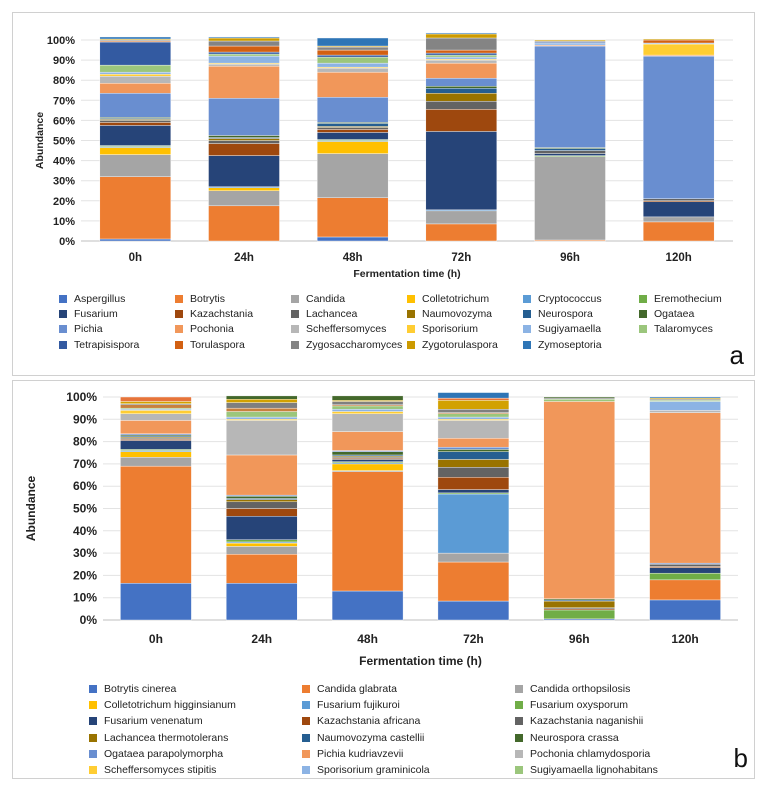 The height and width of the screenshot is (789, 765). What do you see at coordinates (354, 344) in the screenshot?
I see `legend-label: Zygosaccharomyces` at bounding box center [354, 344].